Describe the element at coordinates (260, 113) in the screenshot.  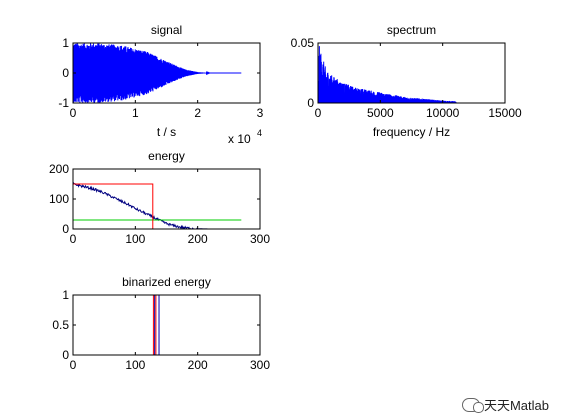
I see `x-tick-label: 3` at that location.